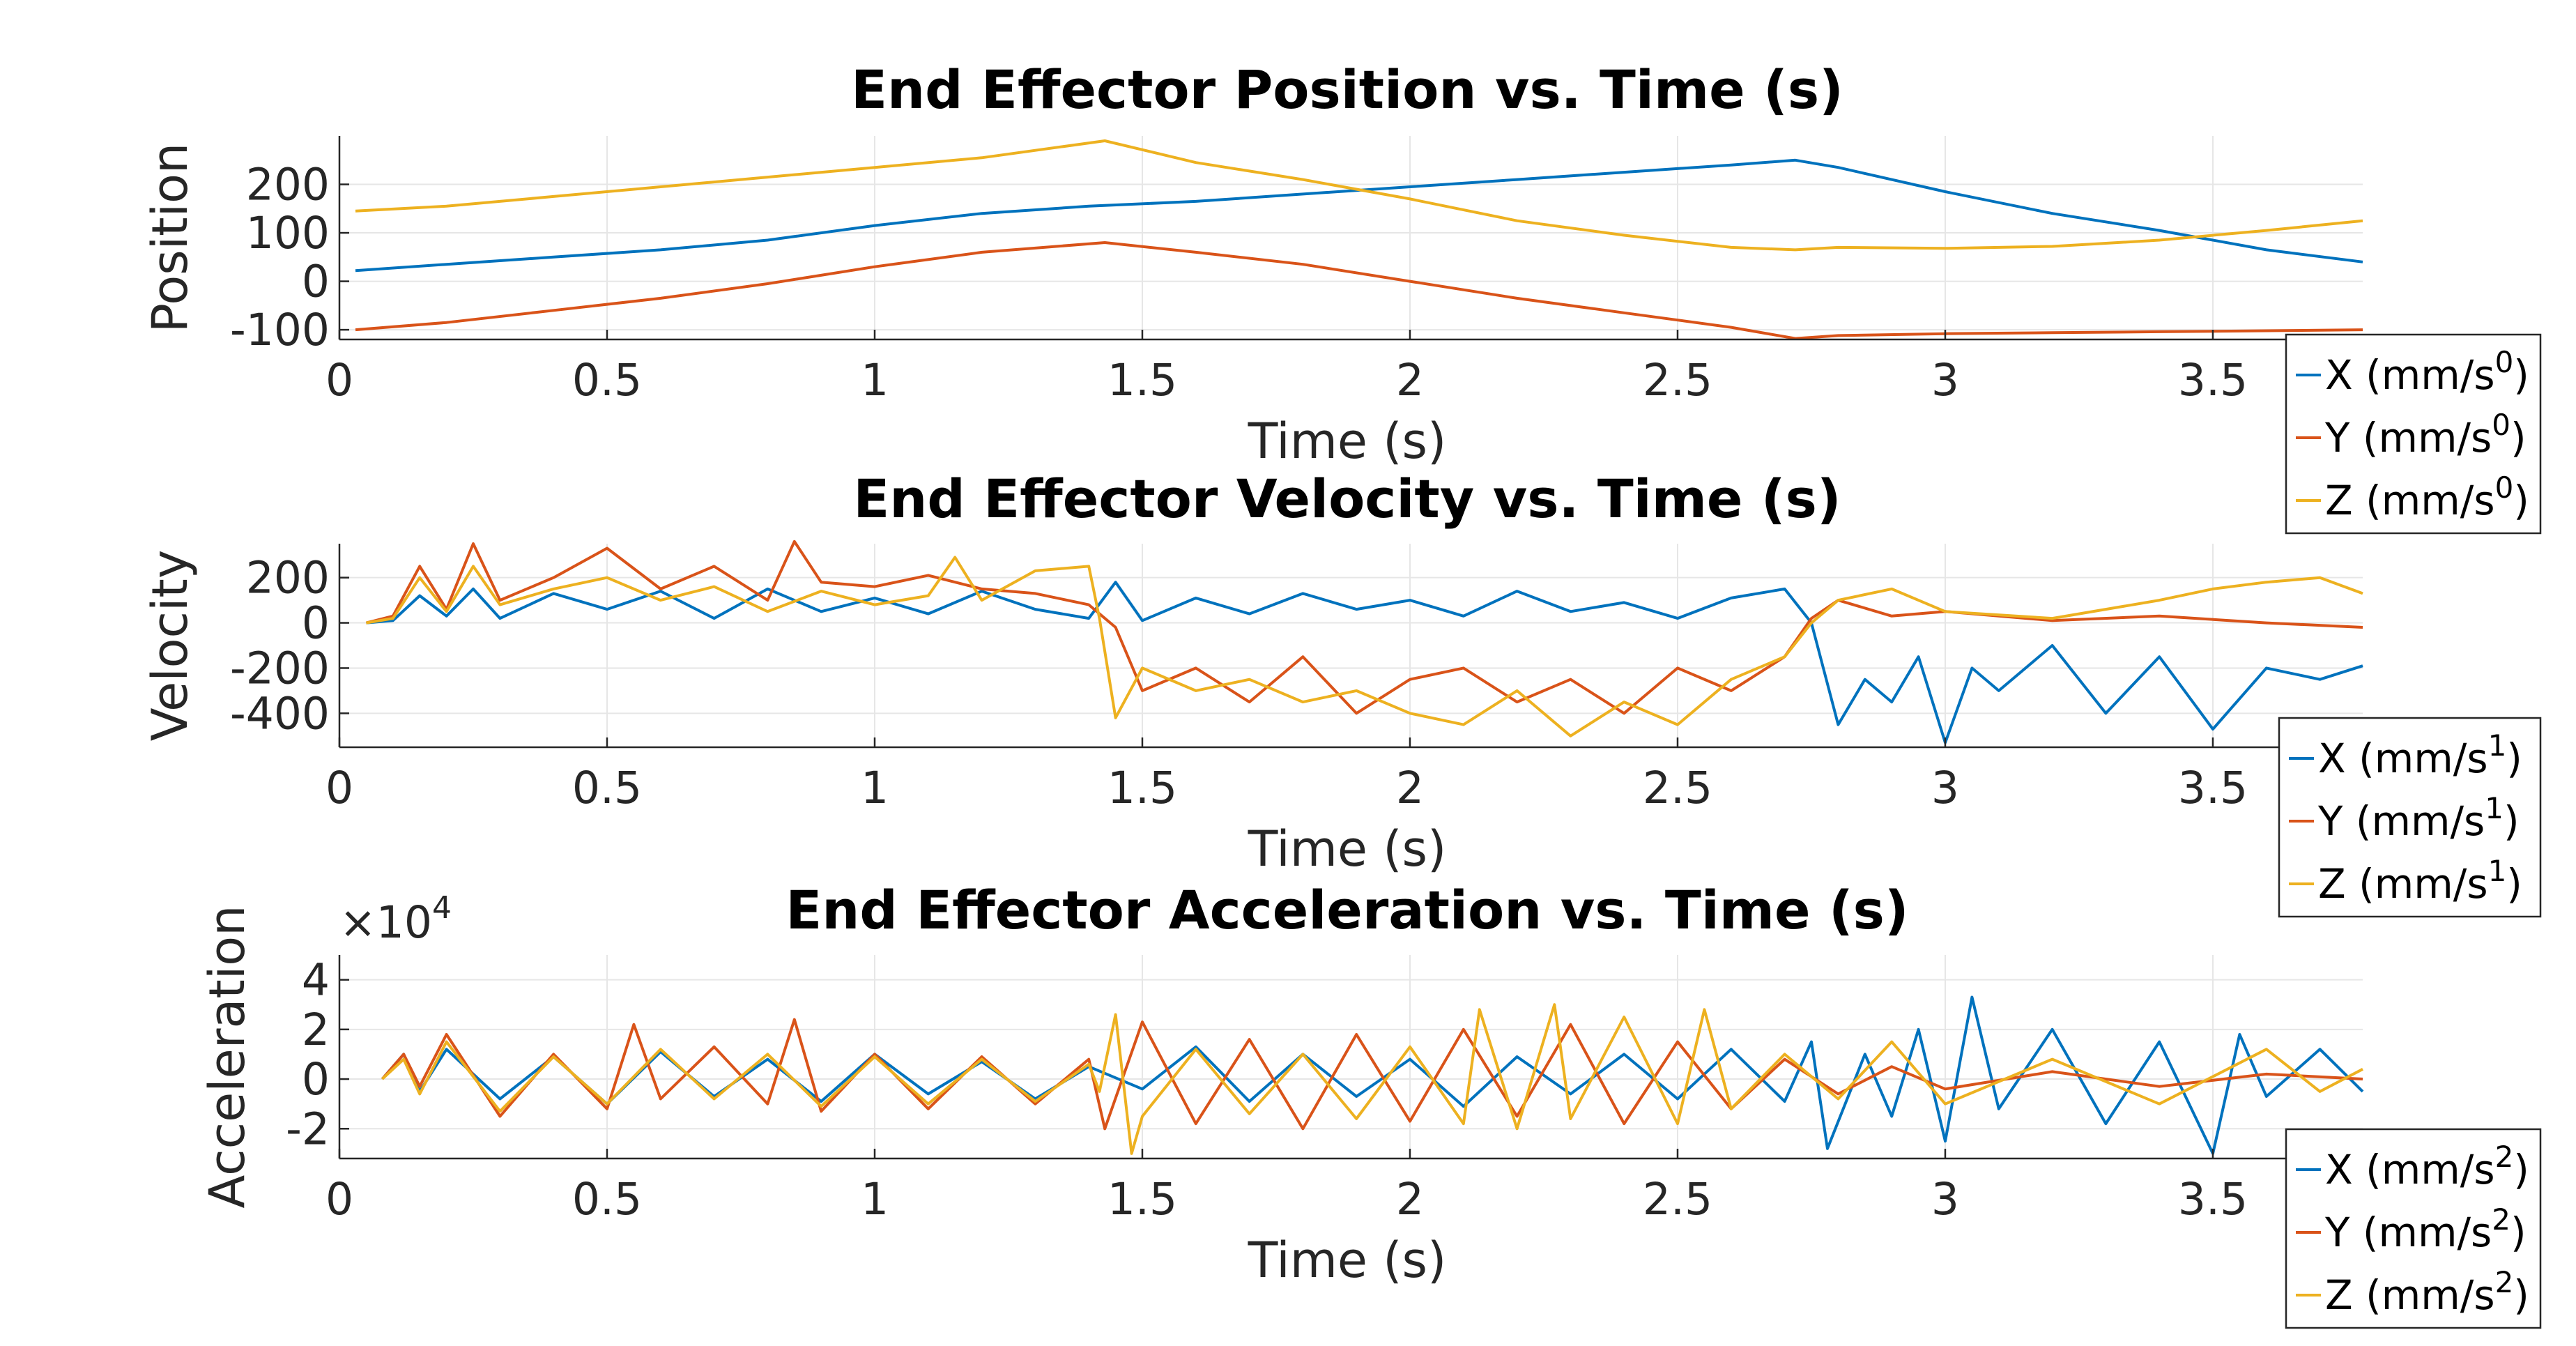 The height and width of the screenshot is (1346, 2576). I want to click on y-tick-label: 100, so click(288, 233).